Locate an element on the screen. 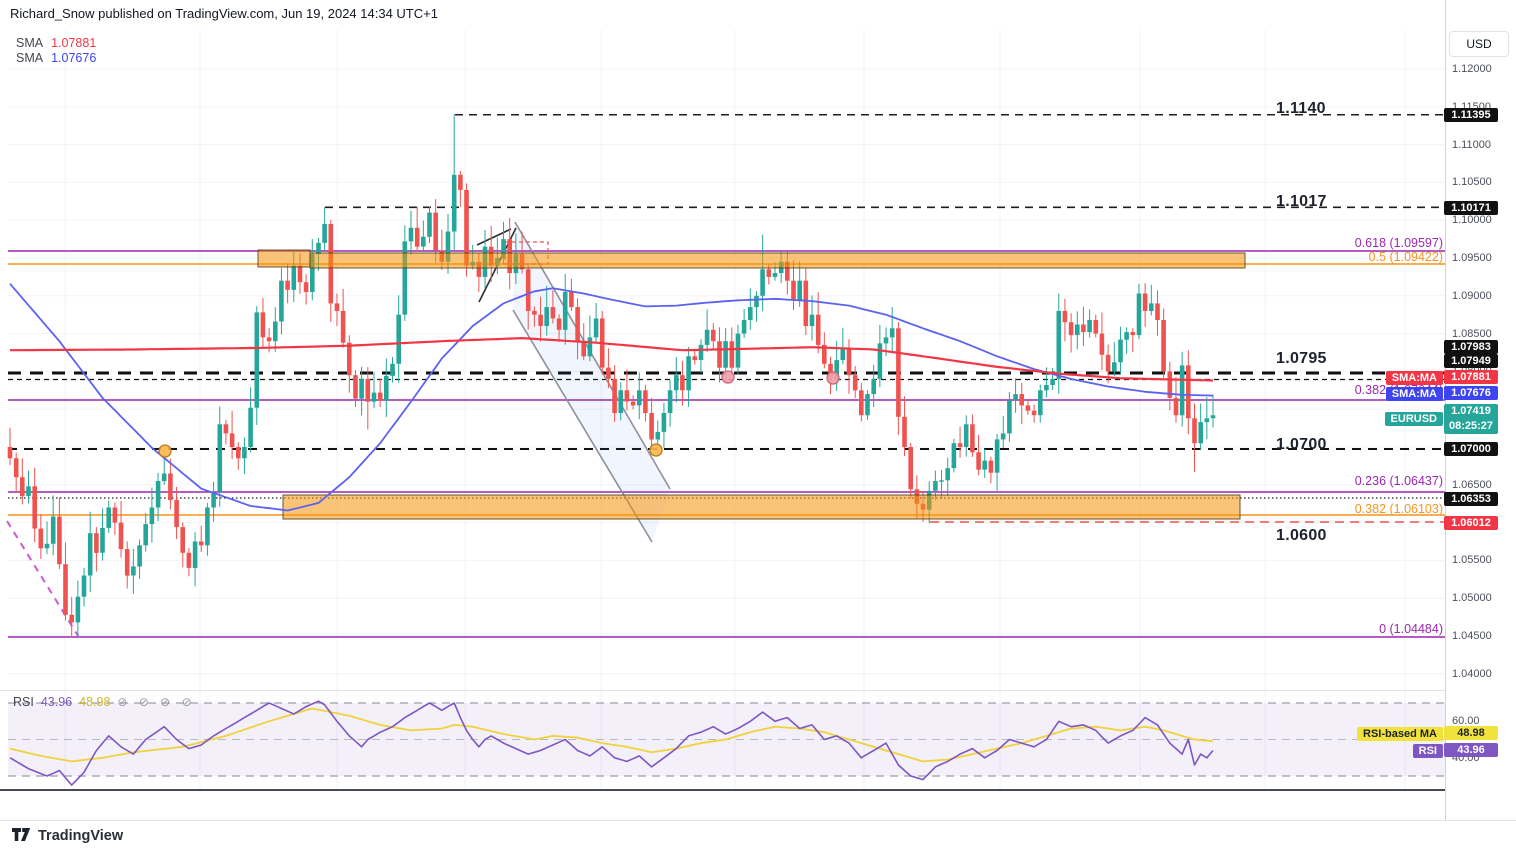  price-tick: 1.12000 is located at coordinates (1472, 69).